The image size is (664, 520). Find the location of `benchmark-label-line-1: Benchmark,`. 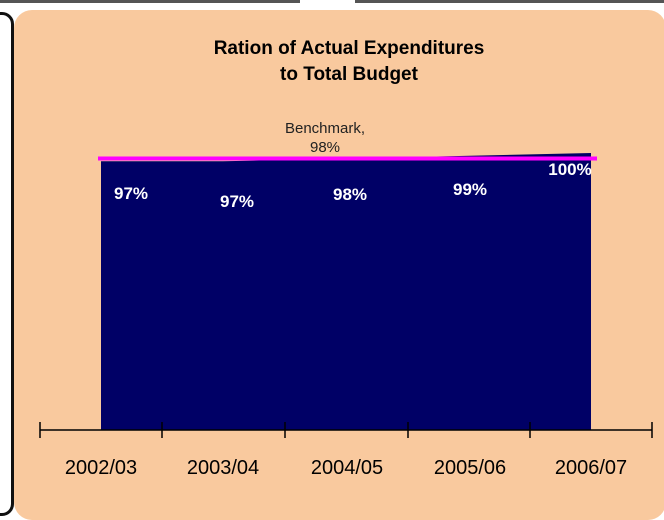

benchmark-label-line-1: Benchmark, is located at coordinates (325, 128).